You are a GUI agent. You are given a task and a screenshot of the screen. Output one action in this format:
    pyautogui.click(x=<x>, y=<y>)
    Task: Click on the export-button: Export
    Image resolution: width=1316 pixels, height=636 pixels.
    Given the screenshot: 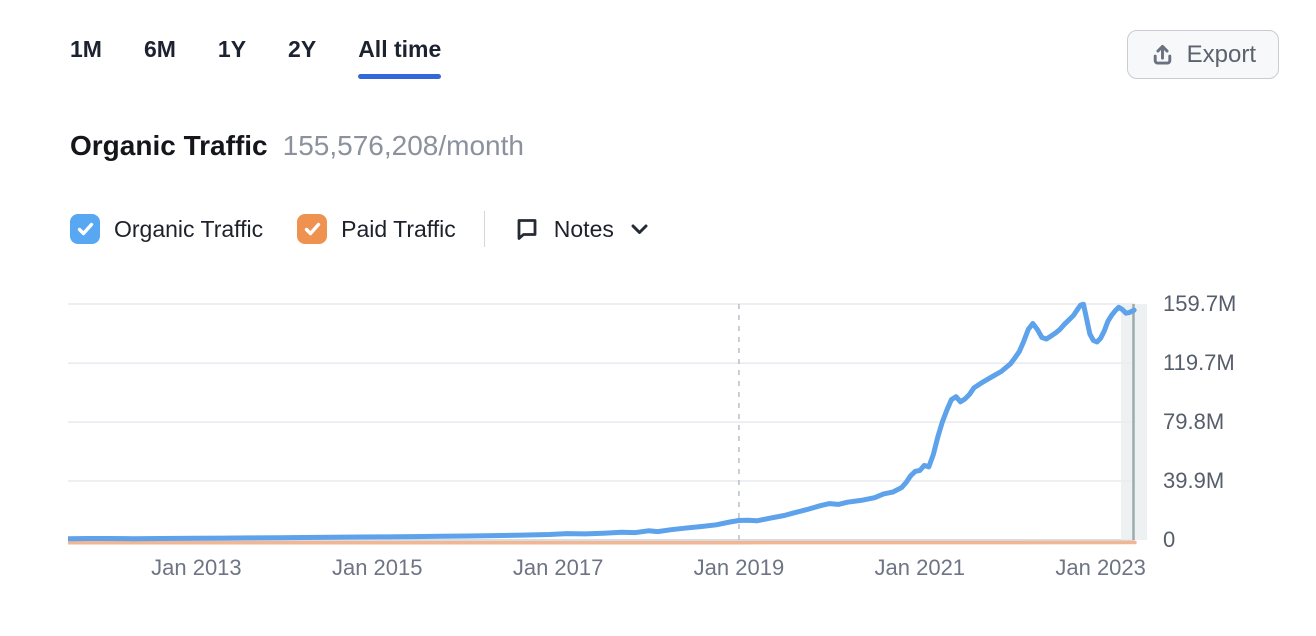 What is the action you would take?
    pyautogui.click(x=1202, y=54)
    